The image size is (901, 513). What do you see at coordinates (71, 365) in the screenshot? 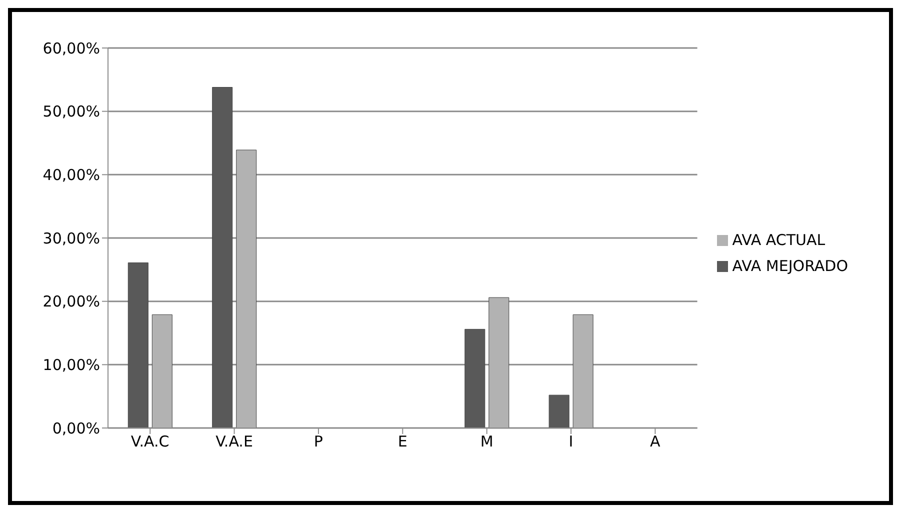
I see `y-tick-label: 10,00%` at bounding box center [71, 365].